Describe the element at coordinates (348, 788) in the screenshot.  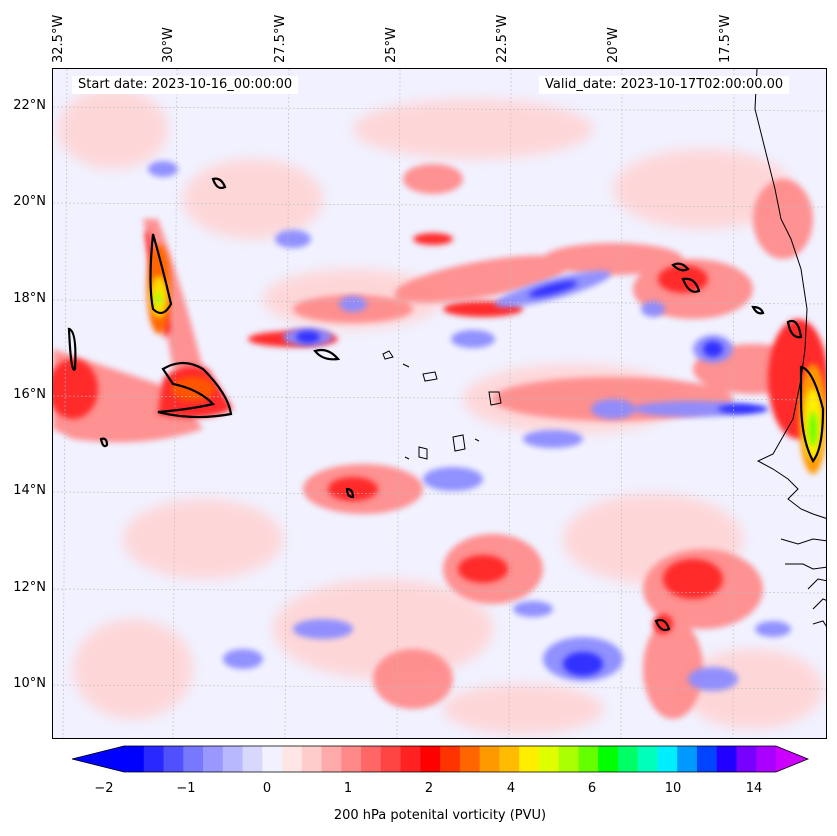
I see `colorbar-tick: 1` at that location.